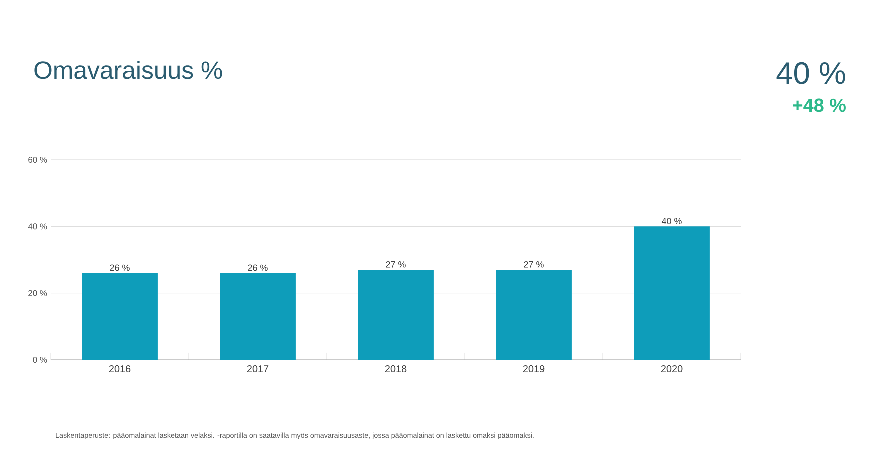 The width and height of the screenshot is (882, 459). I want to click on x-tick-label: 2019, so click(534, 369).